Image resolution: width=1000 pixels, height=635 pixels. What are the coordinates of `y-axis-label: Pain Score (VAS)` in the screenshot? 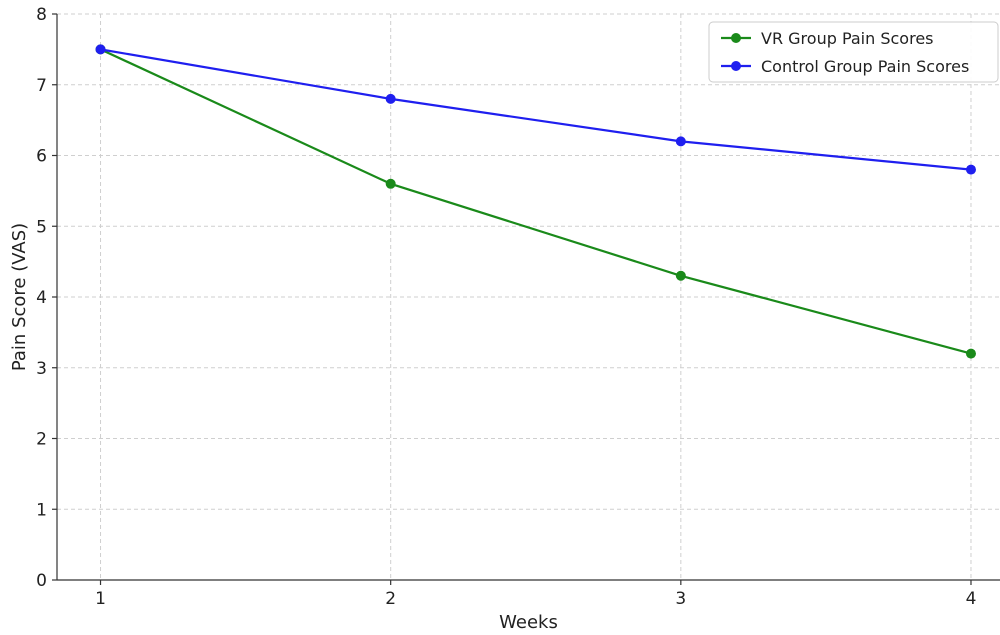 It's located at (19, 297).